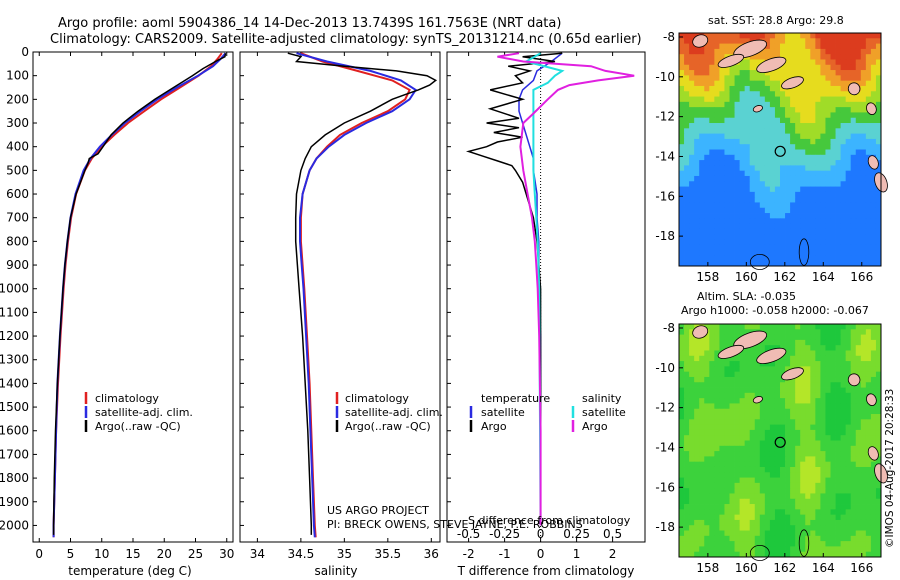  Describe the element at coordinates (873, 162) in the screenshot. I see `island-shape` at that location.